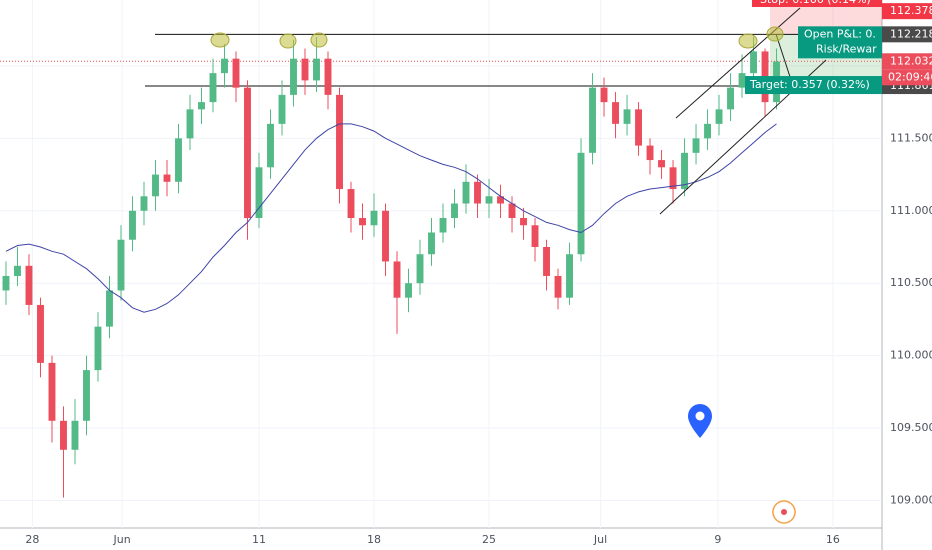 The height and width of the screenshot is (550, 932). I want to click on stop-box, so click(817, 3).